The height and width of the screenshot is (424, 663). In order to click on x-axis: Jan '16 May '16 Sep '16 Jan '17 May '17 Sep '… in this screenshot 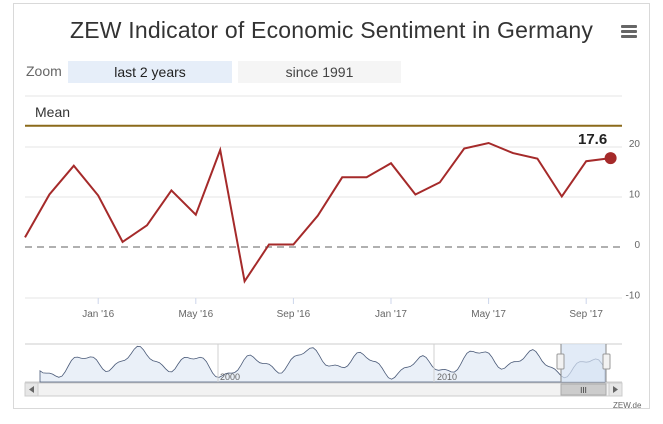, I will do `click(342, 309)`.